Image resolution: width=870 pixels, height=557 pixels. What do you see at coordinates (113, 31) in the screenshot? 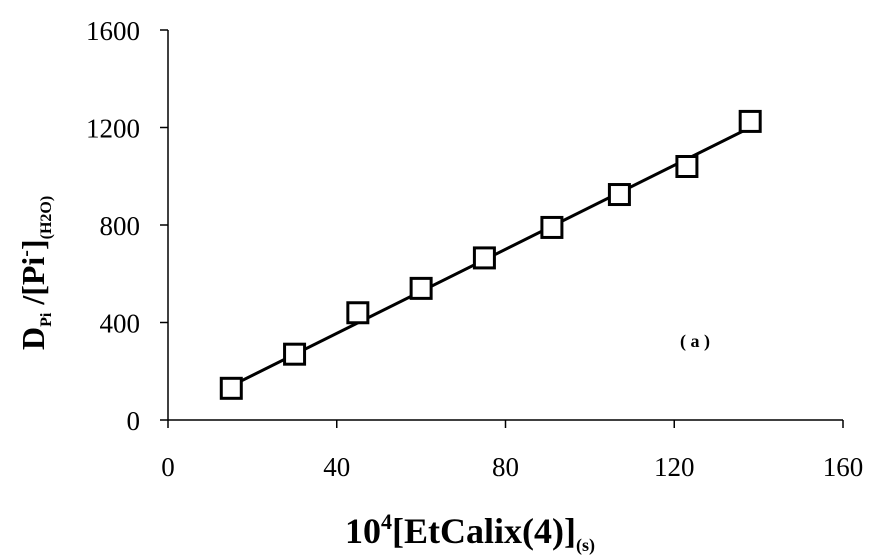
I see `y-tick-label: 1600` at bounding box center [113, 31].